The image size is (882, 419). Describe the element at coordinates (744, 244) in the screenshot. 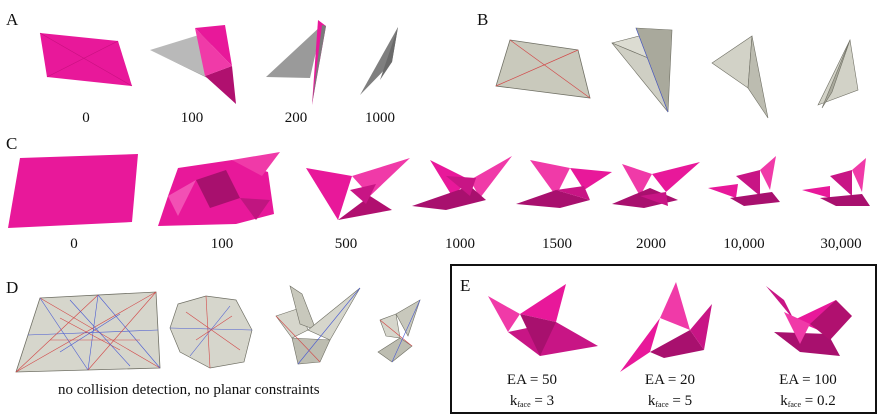

I see `panel-c-step-6: 10,000` at that location.